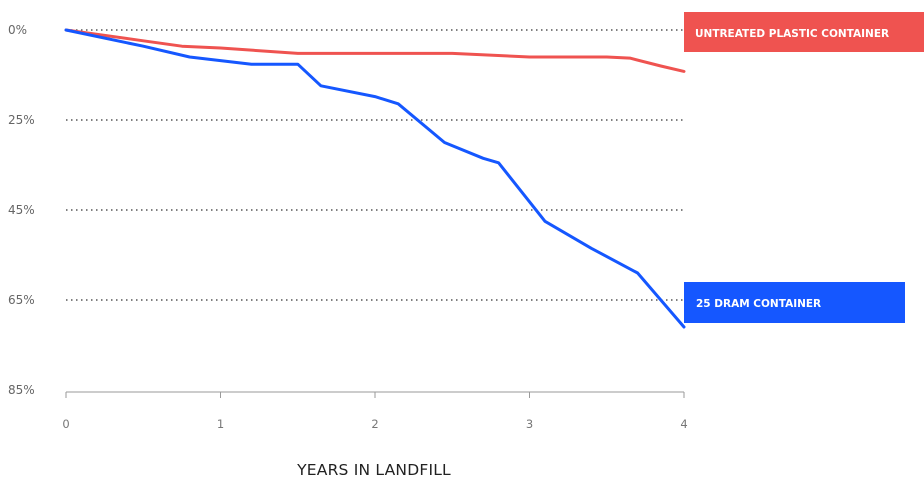 The image size is (924, 481). I want to click on y-axis-ticks: 0% 25% 45% 65% 85%, so click(21, 210).